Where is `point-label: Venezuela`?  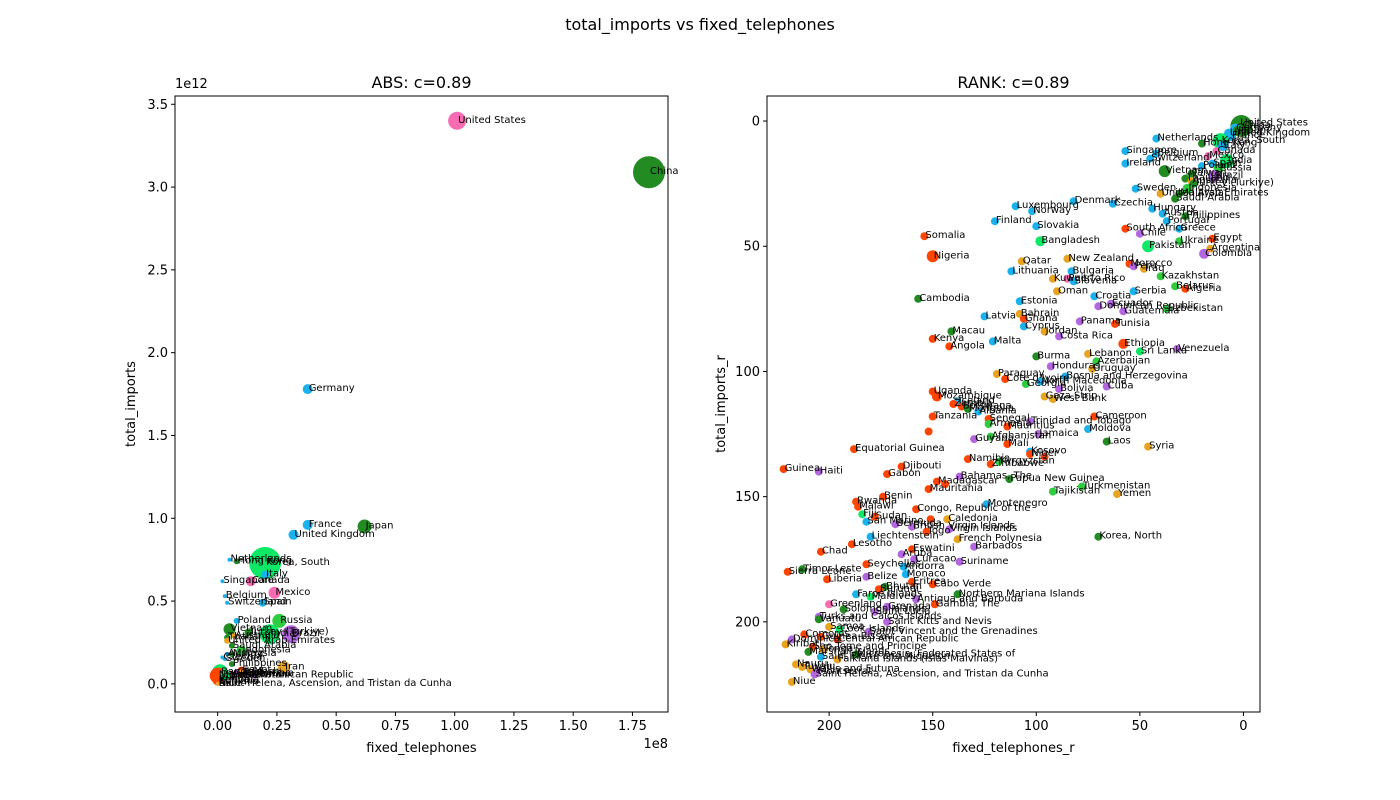 point-label: Venezuela is located at coordinates (1203, 348).